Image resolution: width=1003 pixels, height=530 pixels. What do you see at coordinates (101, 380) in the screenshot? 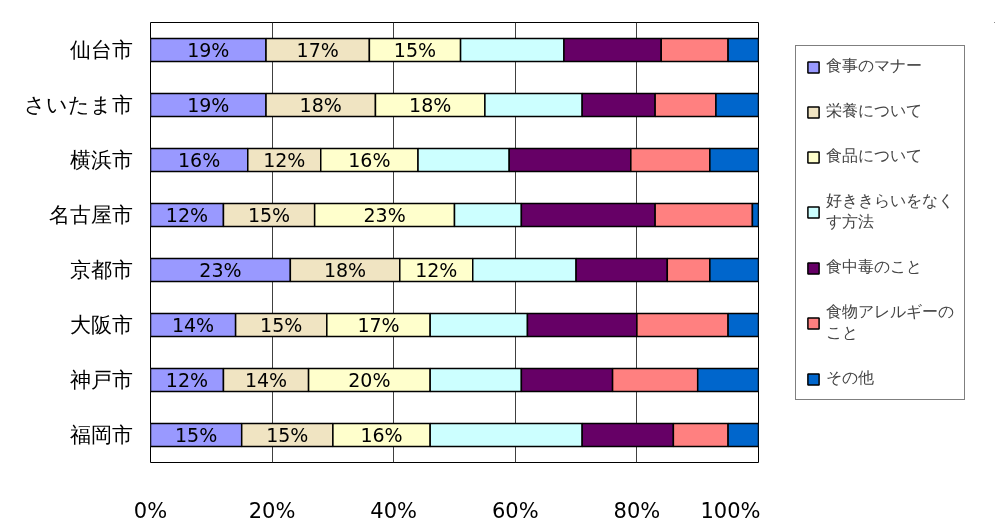
I see `y-tick-label: 神戸市` at bounding box center [101, 380].